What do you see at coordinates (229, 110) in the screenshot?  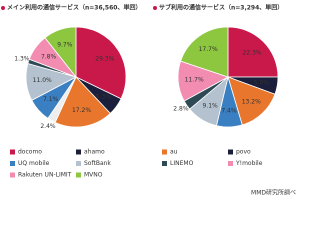 I see `data-label: 7.4%` at bounding box center [229, 110].